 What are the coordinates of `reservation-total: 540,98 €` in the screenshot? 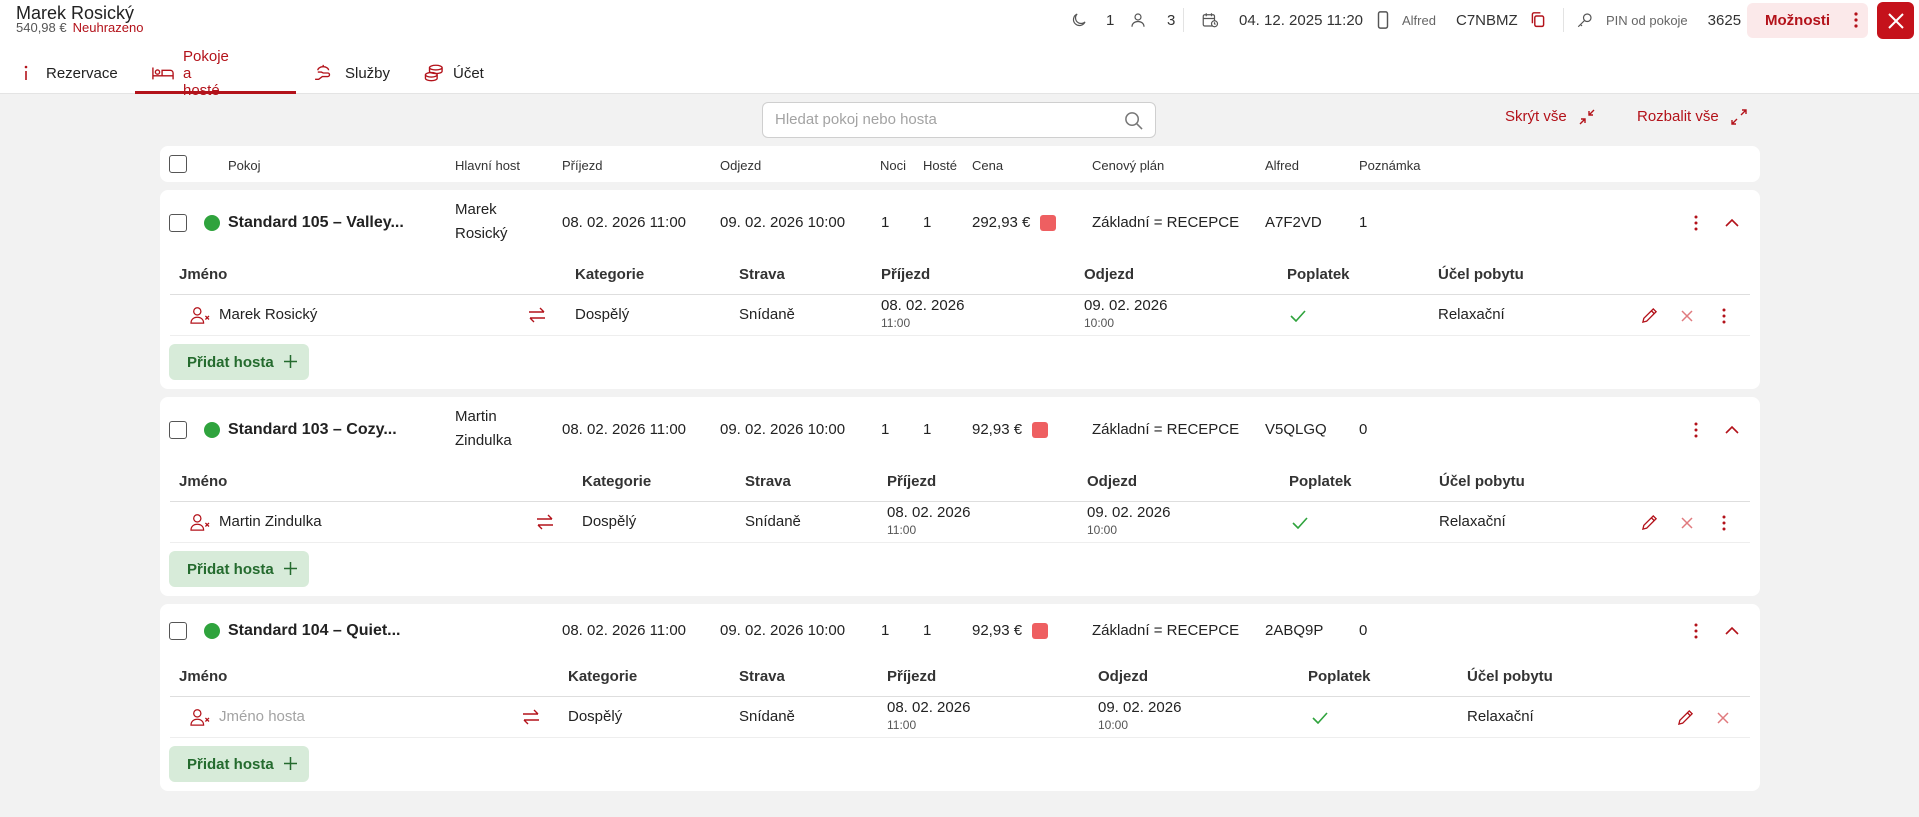 It's located at (41, 27).